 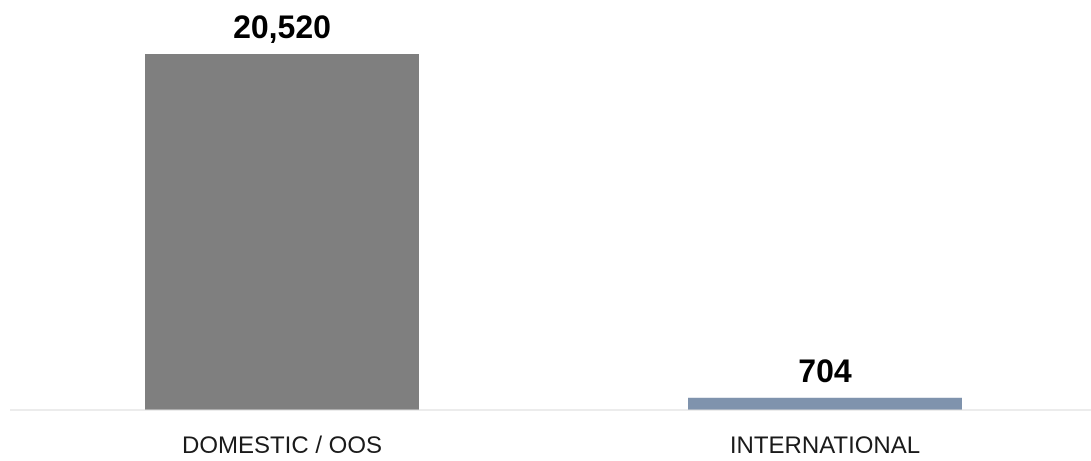 What do you see at coordinates (282, 445) in the screenshot?
I see `category-label-1: DOMESTIC / OOS` at bounding box center [282, 445].